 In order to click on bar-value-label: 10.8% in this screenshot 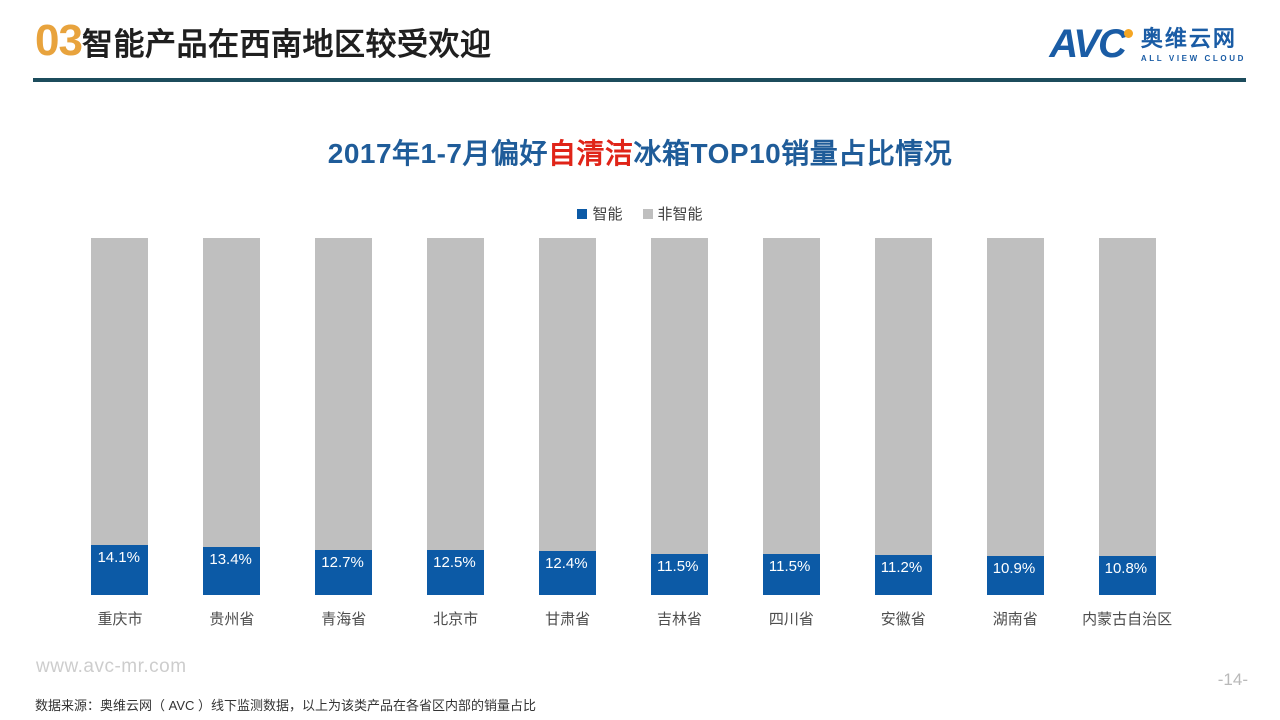, I will do `click(1126, 569)`.